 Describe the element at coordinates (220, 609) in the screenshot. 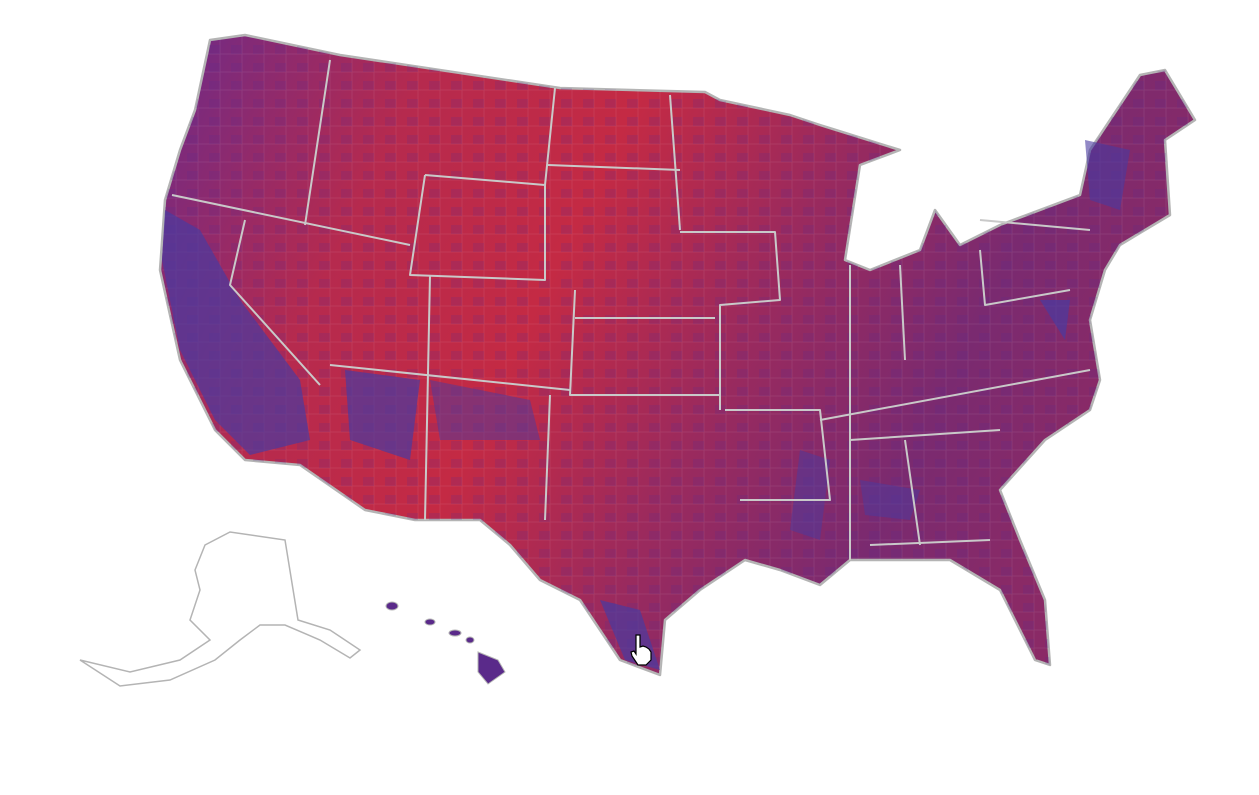

I see `alaska` at that location.